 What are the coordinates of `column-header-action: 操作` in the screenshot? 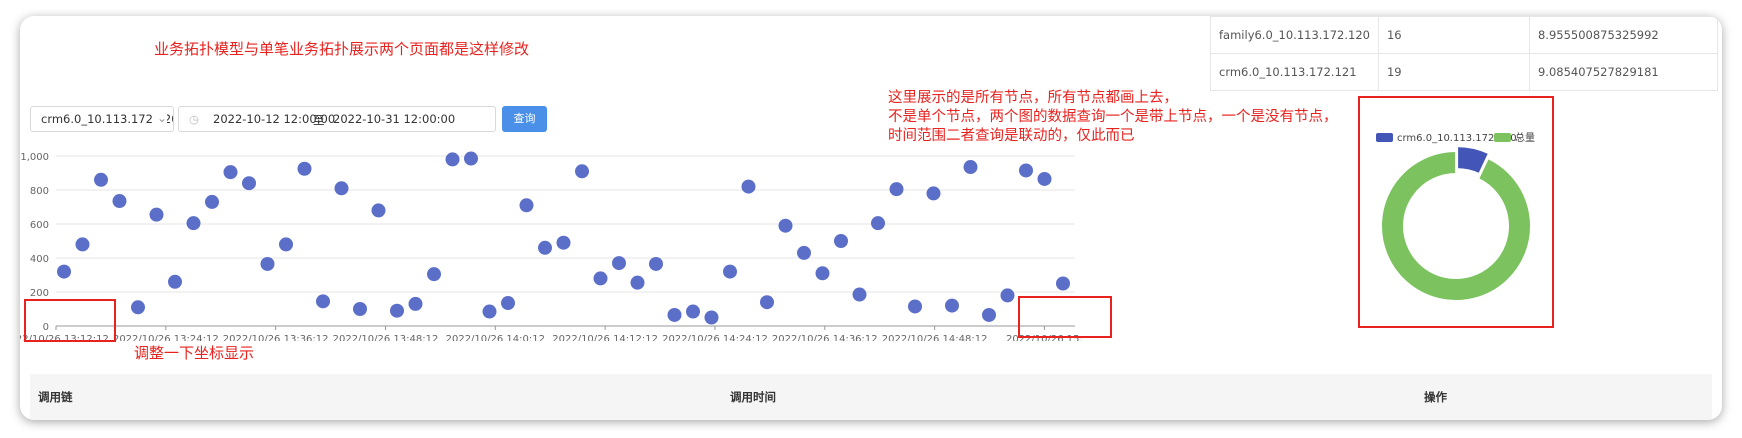 It's located at (1435, 397).